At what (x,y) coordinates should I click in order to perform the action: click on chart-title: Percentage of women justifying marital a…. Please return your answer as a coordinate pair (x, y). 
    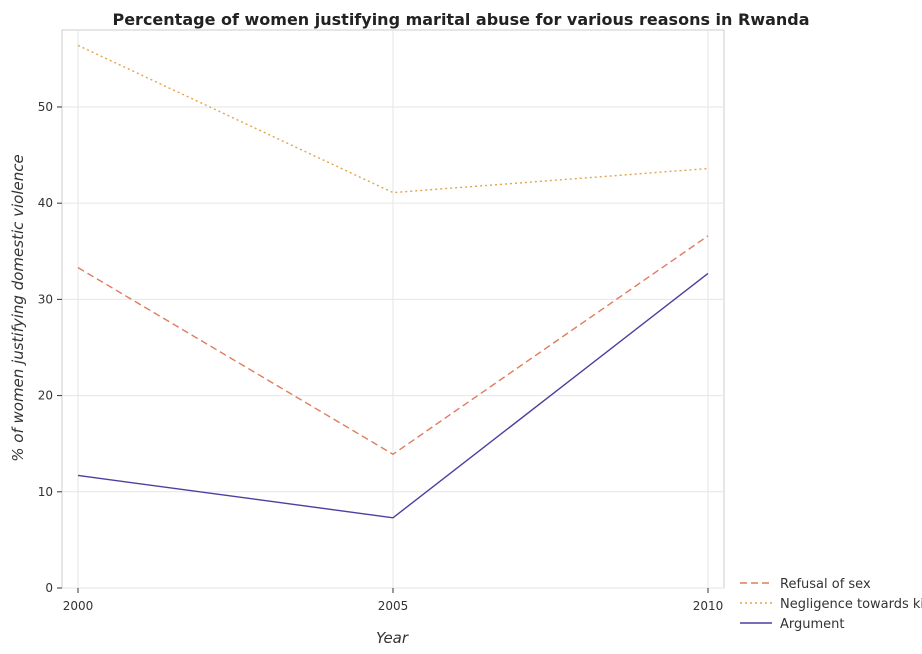
    Looking at the image, I should click on (460, 19).